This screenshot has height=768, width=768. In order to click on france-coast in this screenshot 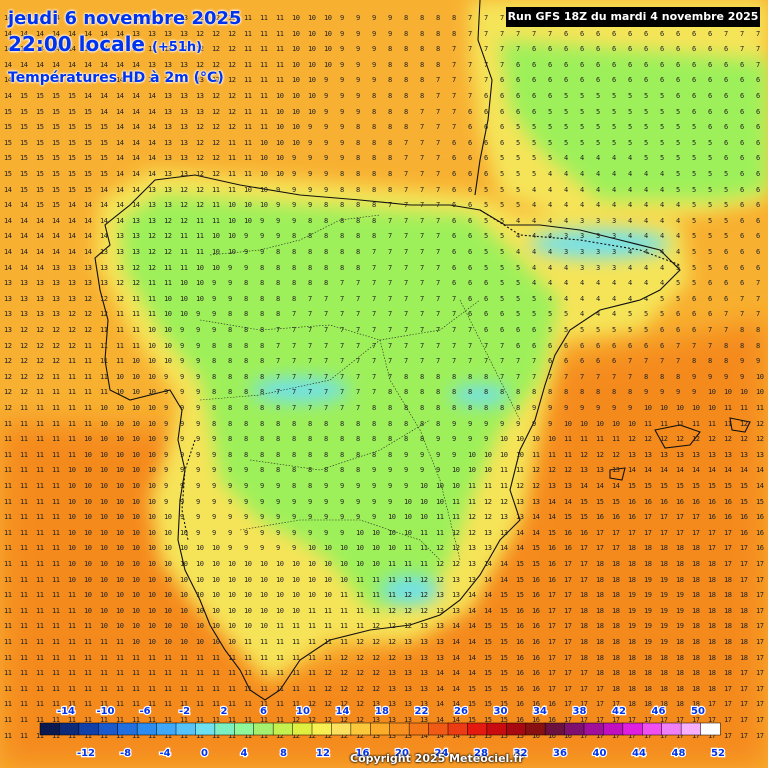, I will do `click(483, 98)`.